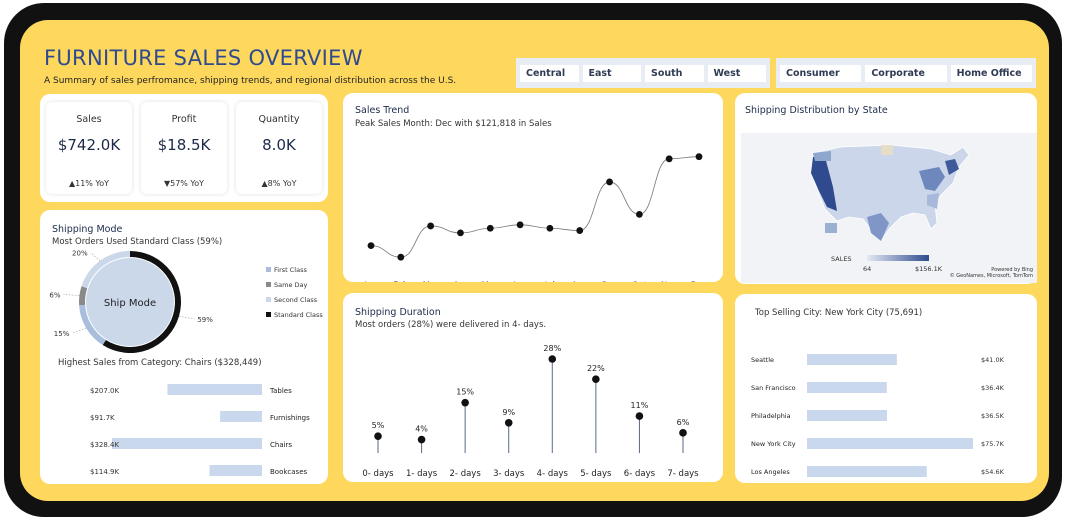  Describe the element at coordinates (640, 474) in the screenshot. I see `duration-tick-label: 6- days` at that location.